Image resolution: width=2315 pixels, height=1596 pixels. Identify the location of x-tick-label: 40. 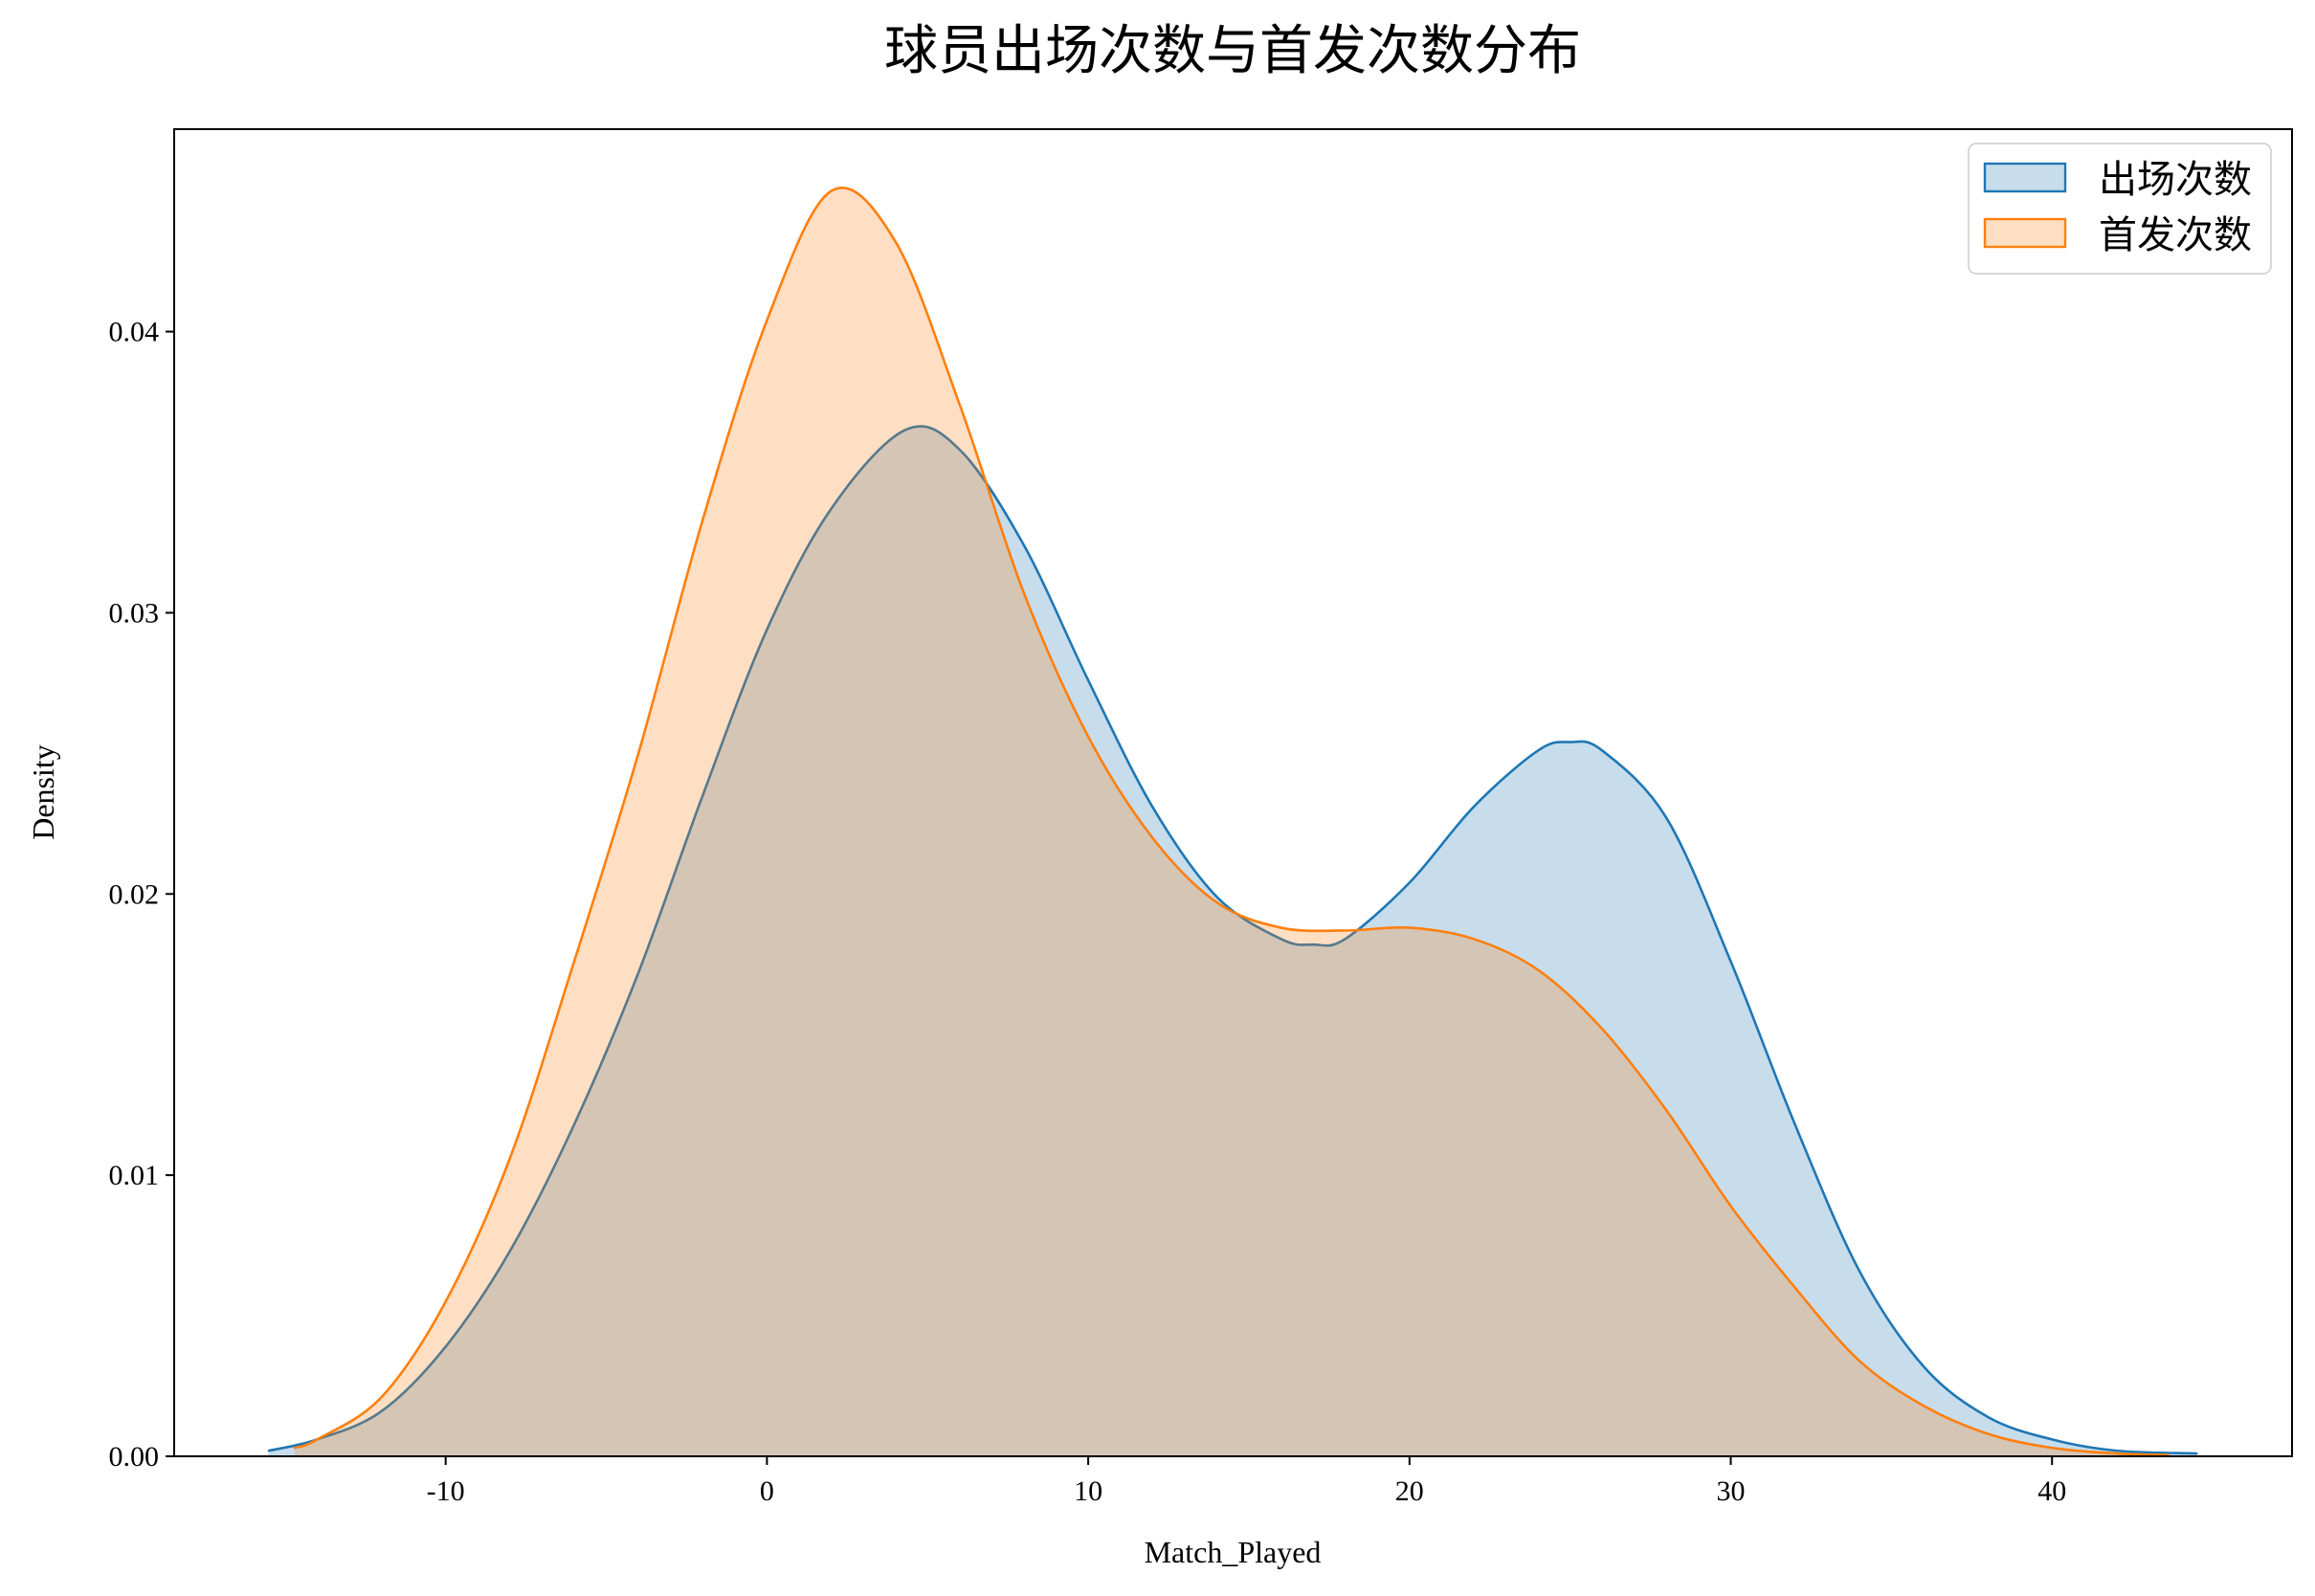
(2051, 1491).